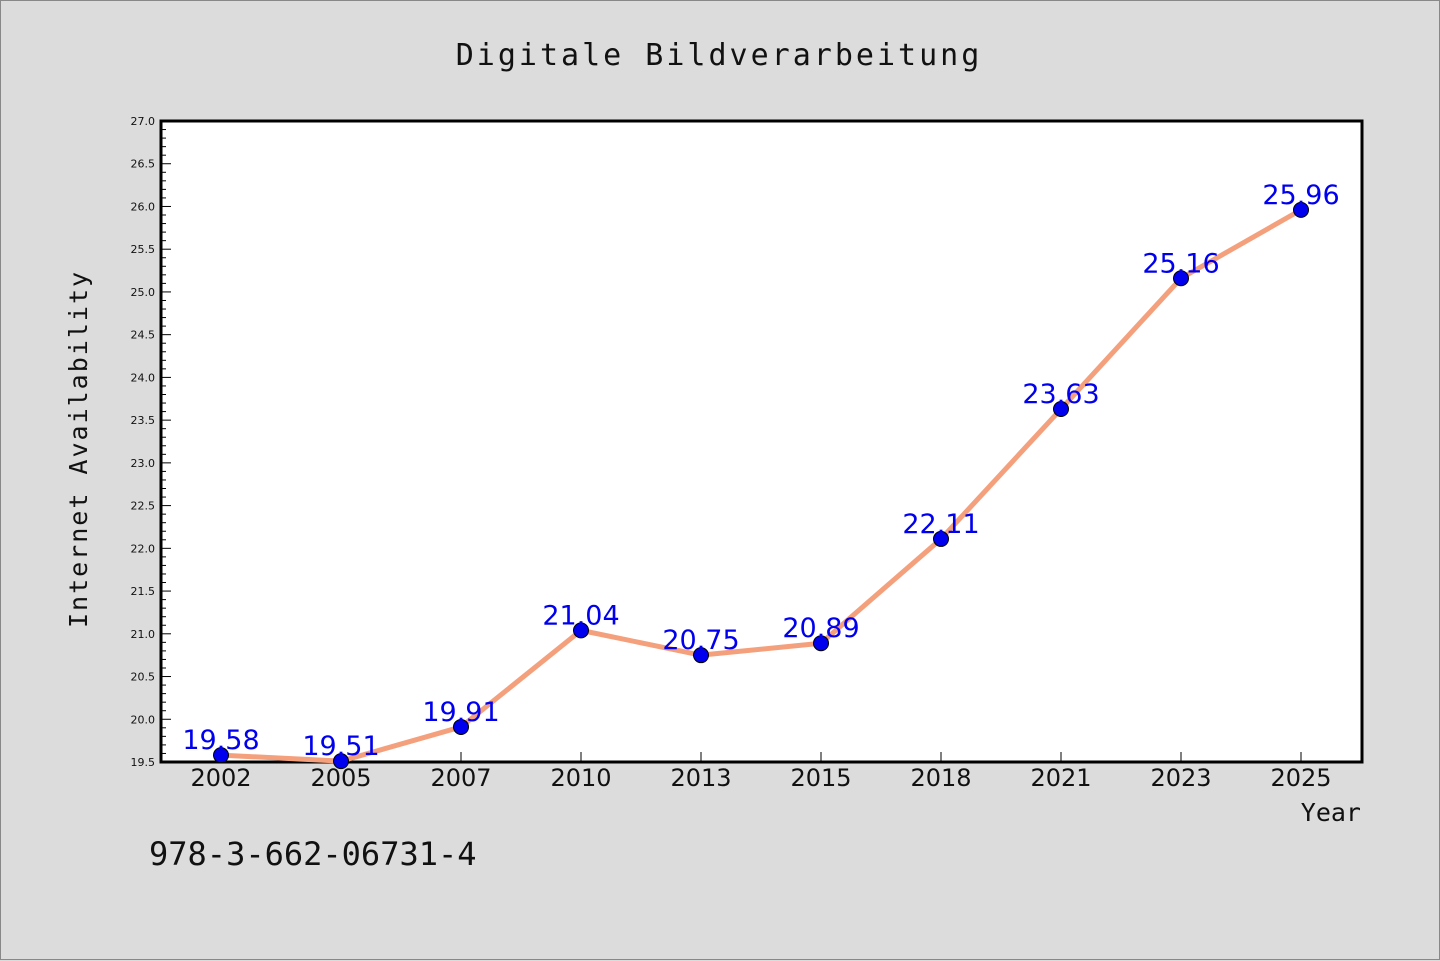 This screenshot has height=961, width=1440. I want to click on x-axis-label: Year, so click(1331, 812).